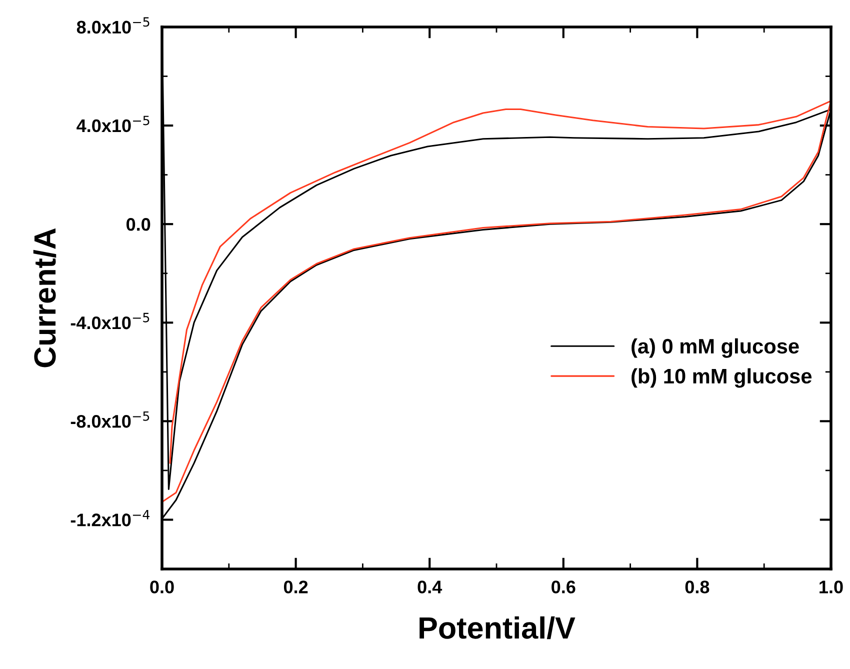 This screenshot has height=669, width=850. Describe the element at coordinates (162, 587) in the screenshot. I see `x-tick-label: 0.0` at that location.